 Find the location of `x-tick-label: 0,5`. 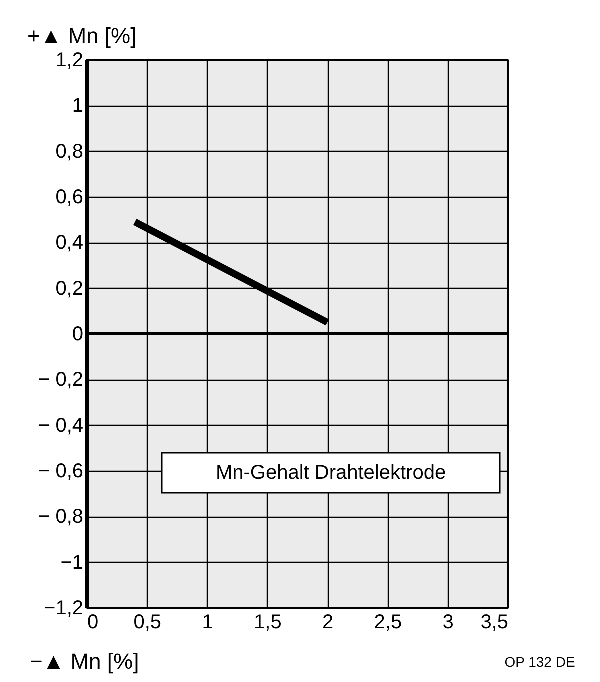

x-tick-label: 0,5 is located at coordinates (148, 623).